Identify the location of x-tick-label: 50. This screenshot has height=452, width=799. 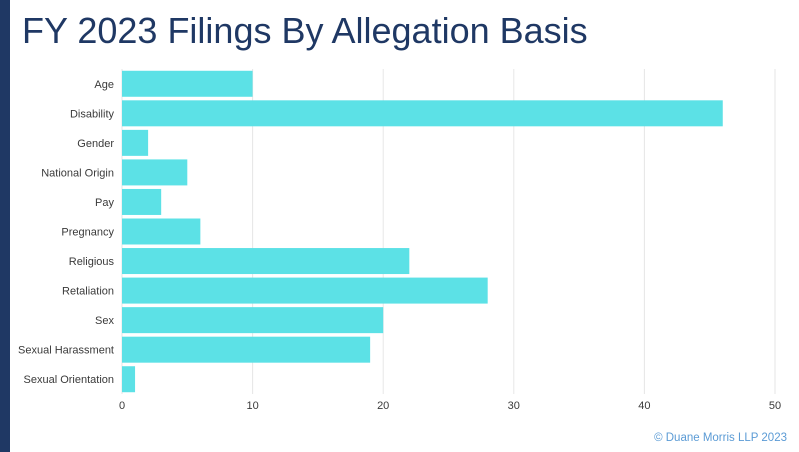
(775, 406).